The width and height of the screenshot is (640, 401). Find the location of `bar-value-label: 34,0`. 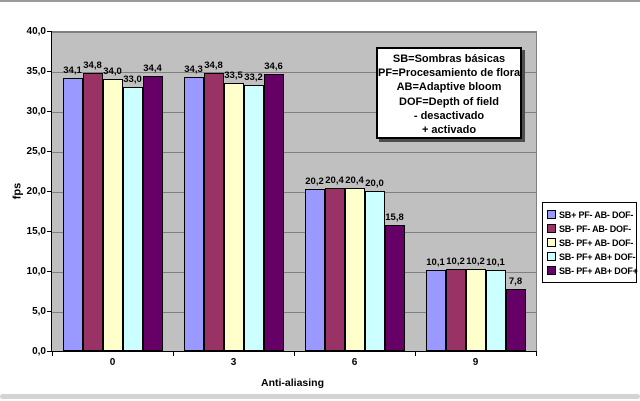

bar-value-label: 34,0 is located at coordinates (112, 71).